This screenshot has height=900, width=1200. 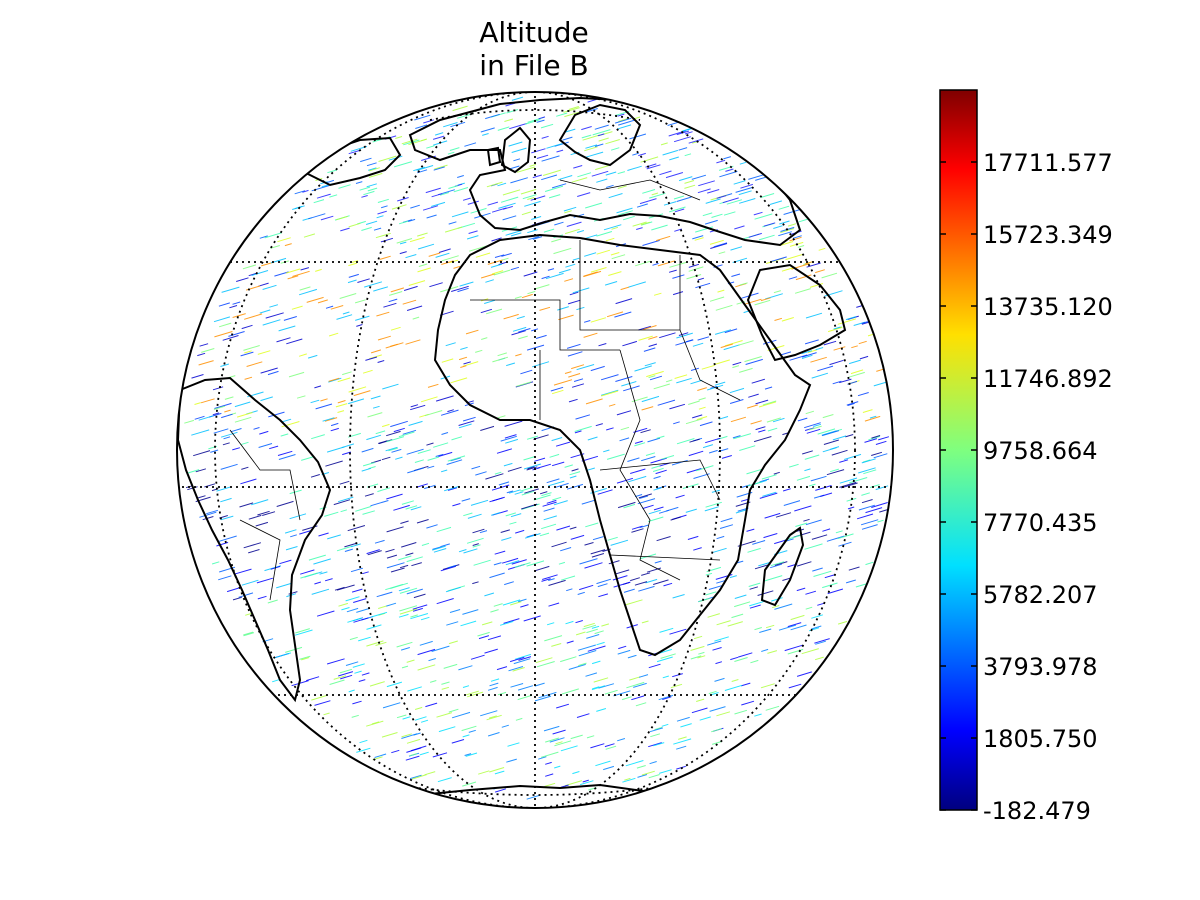 What do you see at coordinates (254, 539) in the screenshot?
I see `landmass-south-america` at bounding box center [254, 539].